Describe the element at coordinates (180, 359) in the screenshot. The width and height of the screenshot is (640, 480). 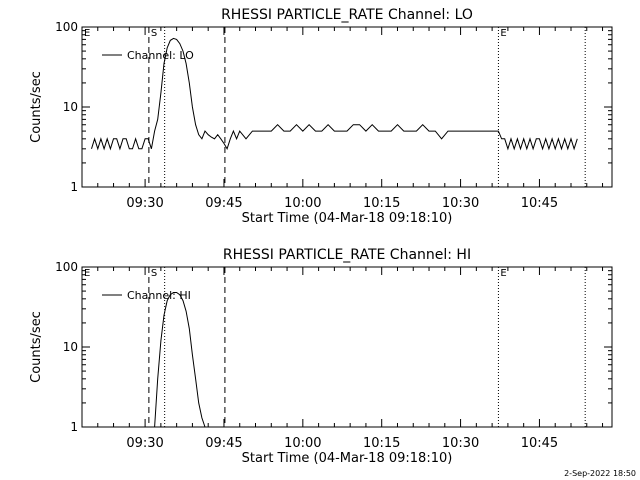
I see `series-line` at that location.